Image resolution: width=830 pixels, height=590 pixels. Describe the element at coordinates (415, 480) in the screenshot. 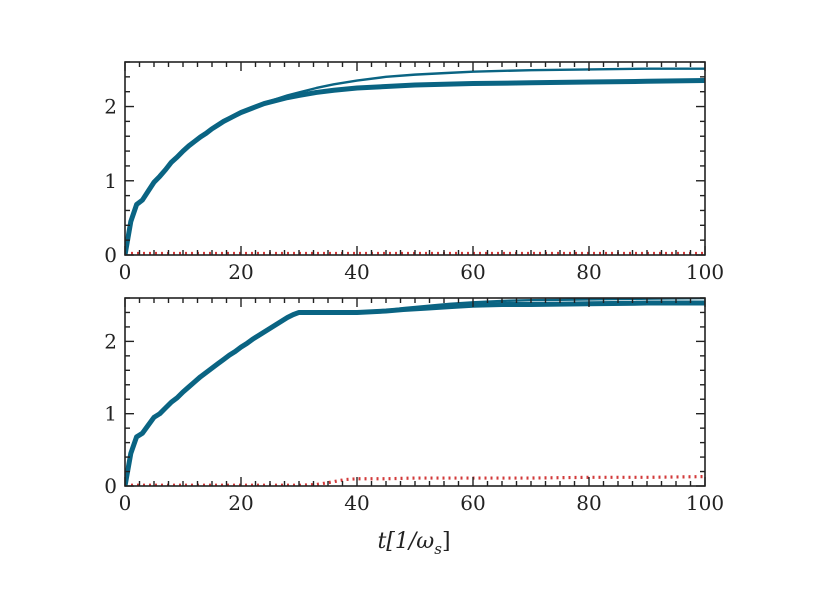

I see `series-line-dotted` at that location.